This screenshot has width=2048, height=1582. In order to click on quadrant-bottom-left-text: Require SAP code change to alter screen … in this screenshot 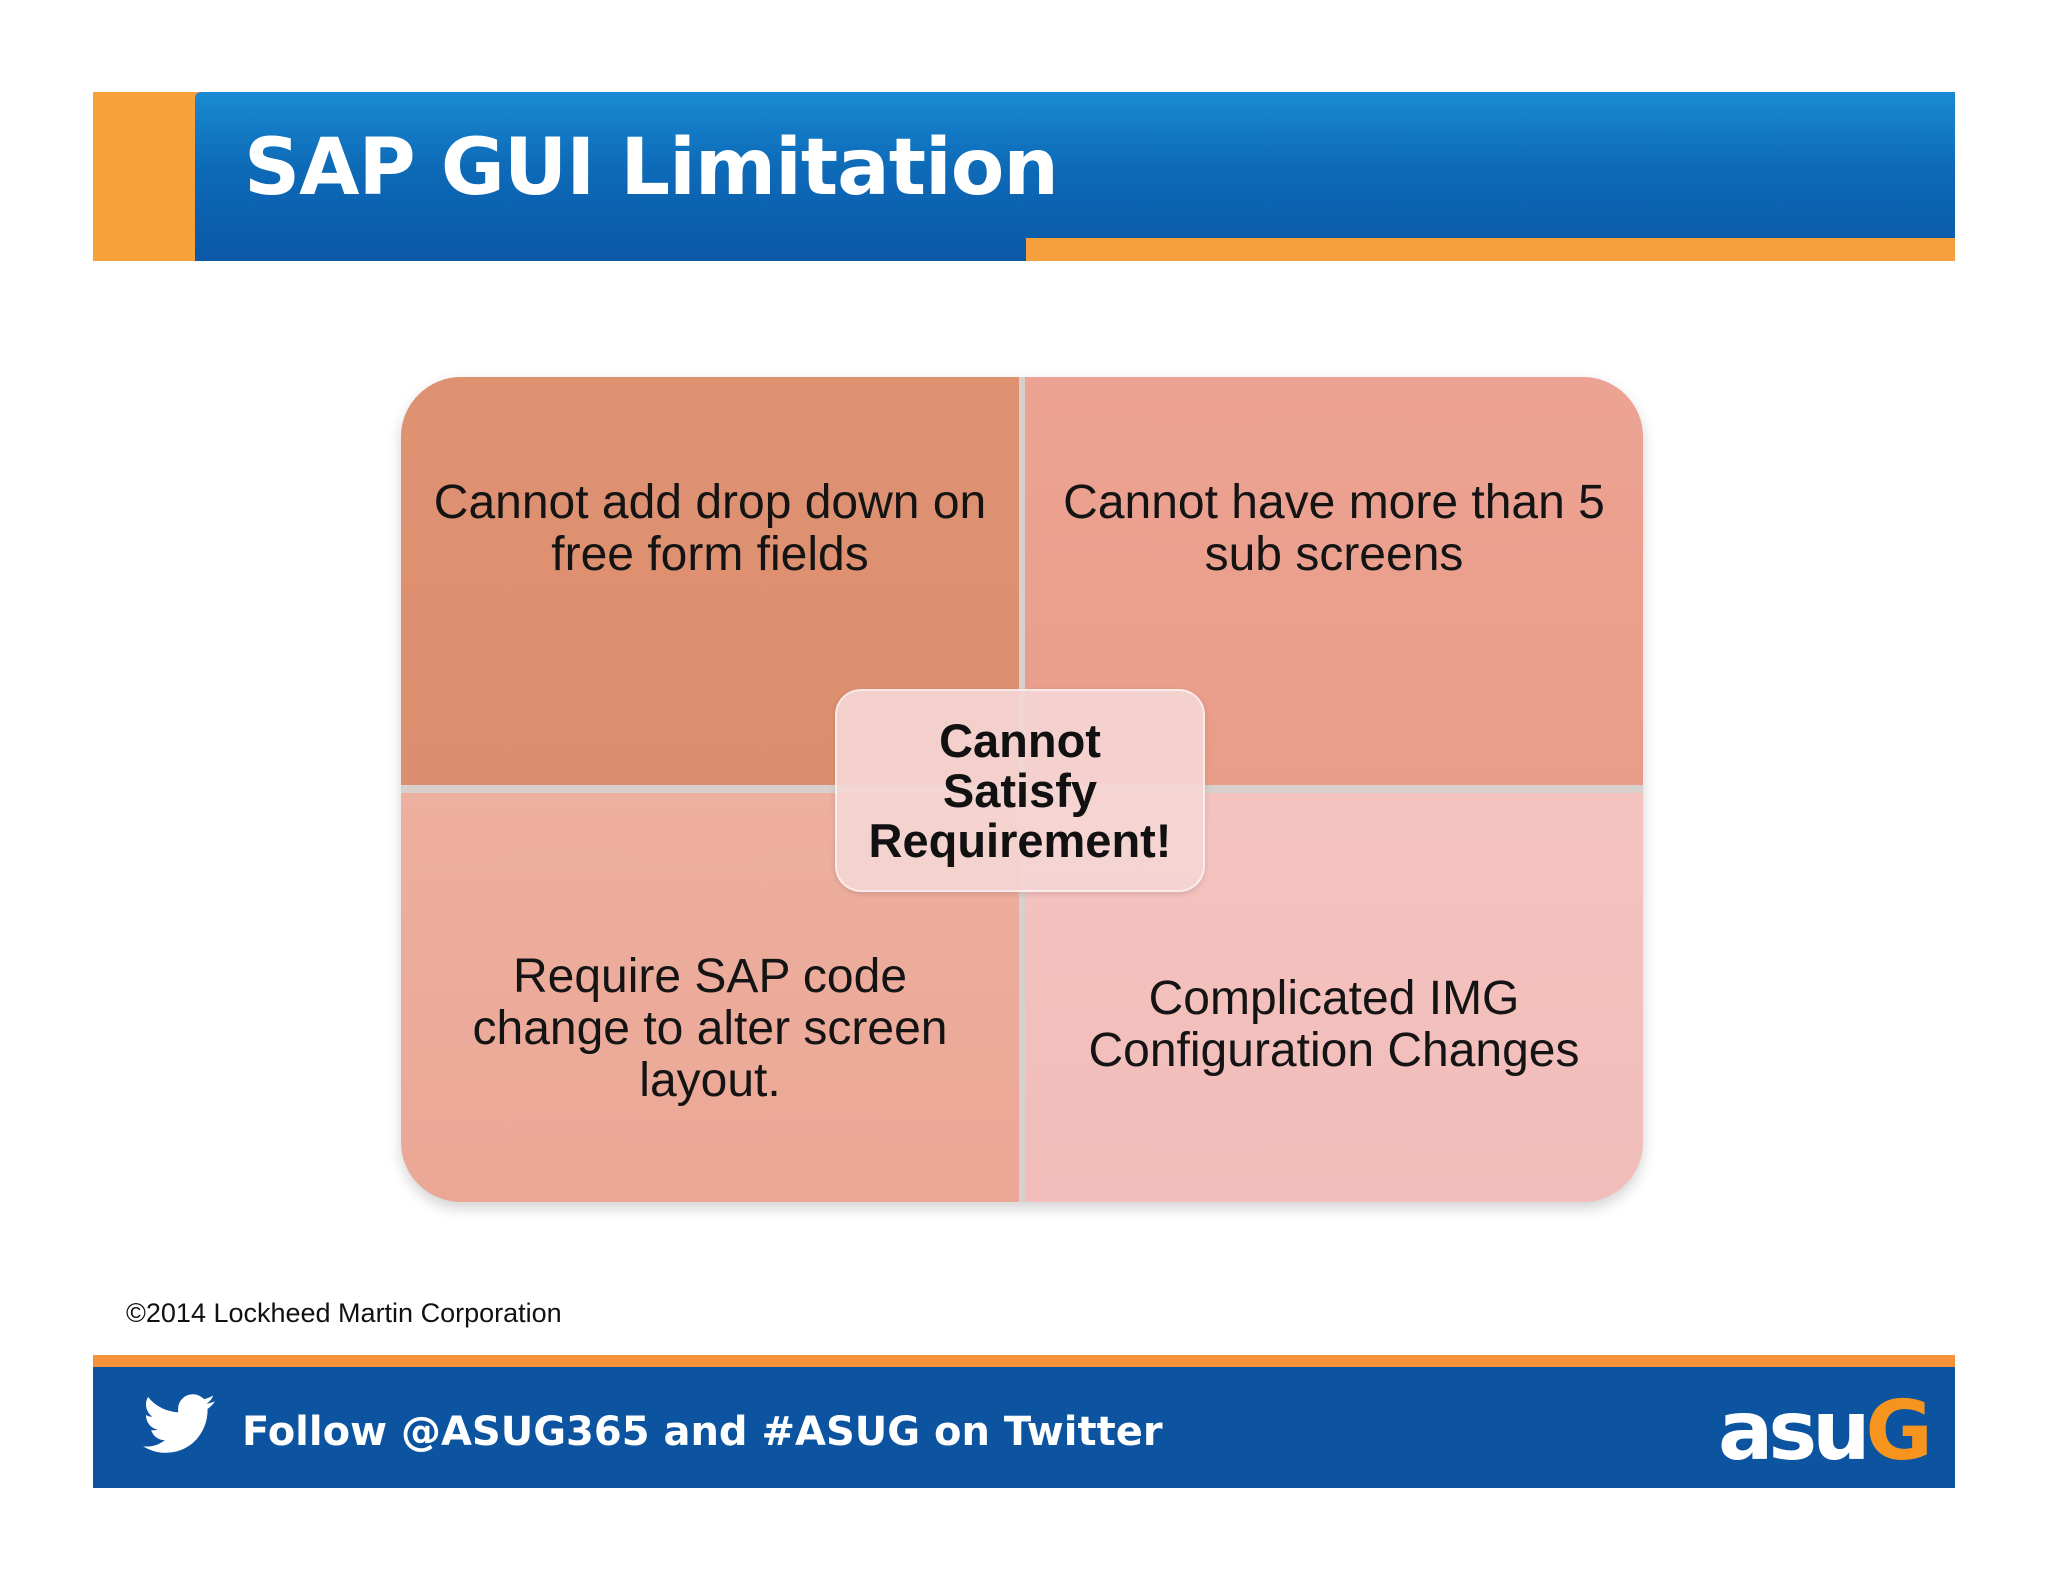, I will do `click(710, 1029)`.